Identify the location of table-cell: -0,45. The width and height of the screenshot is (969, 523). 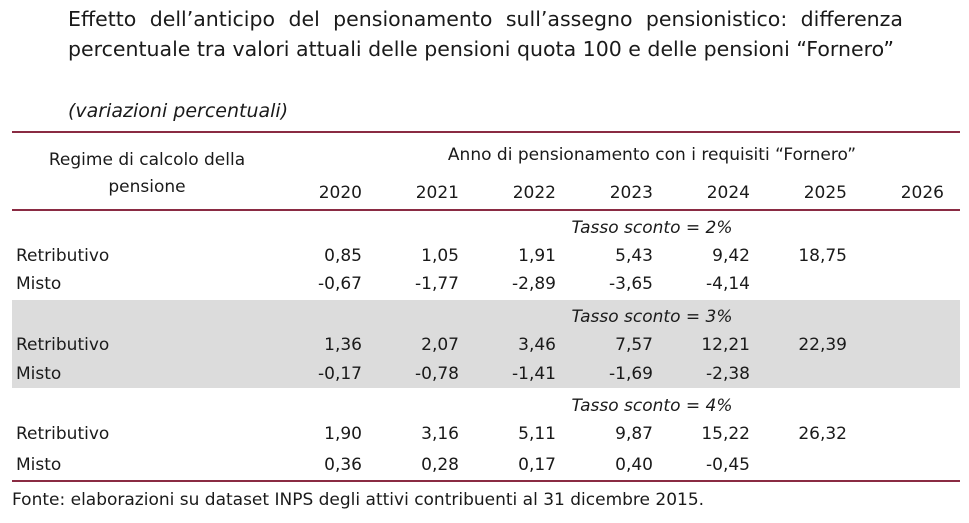
(728, 465).